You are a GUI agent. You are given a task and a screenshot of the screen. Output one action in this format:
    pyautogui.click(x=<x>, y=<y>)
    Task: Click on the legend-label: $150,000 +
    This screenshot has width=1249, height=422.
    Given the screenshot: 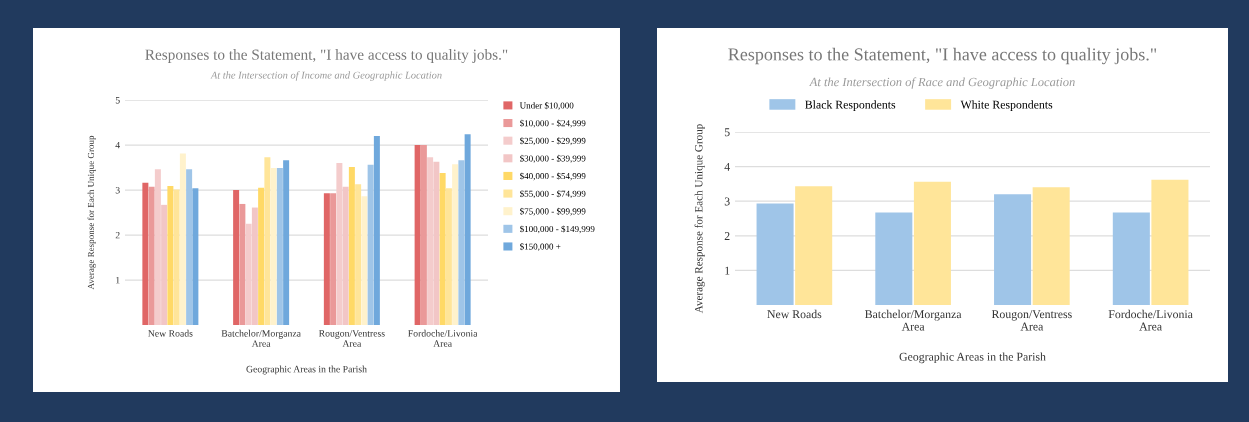 What is the action you would take?
    pyautogui.click(x=540, y=247)
    